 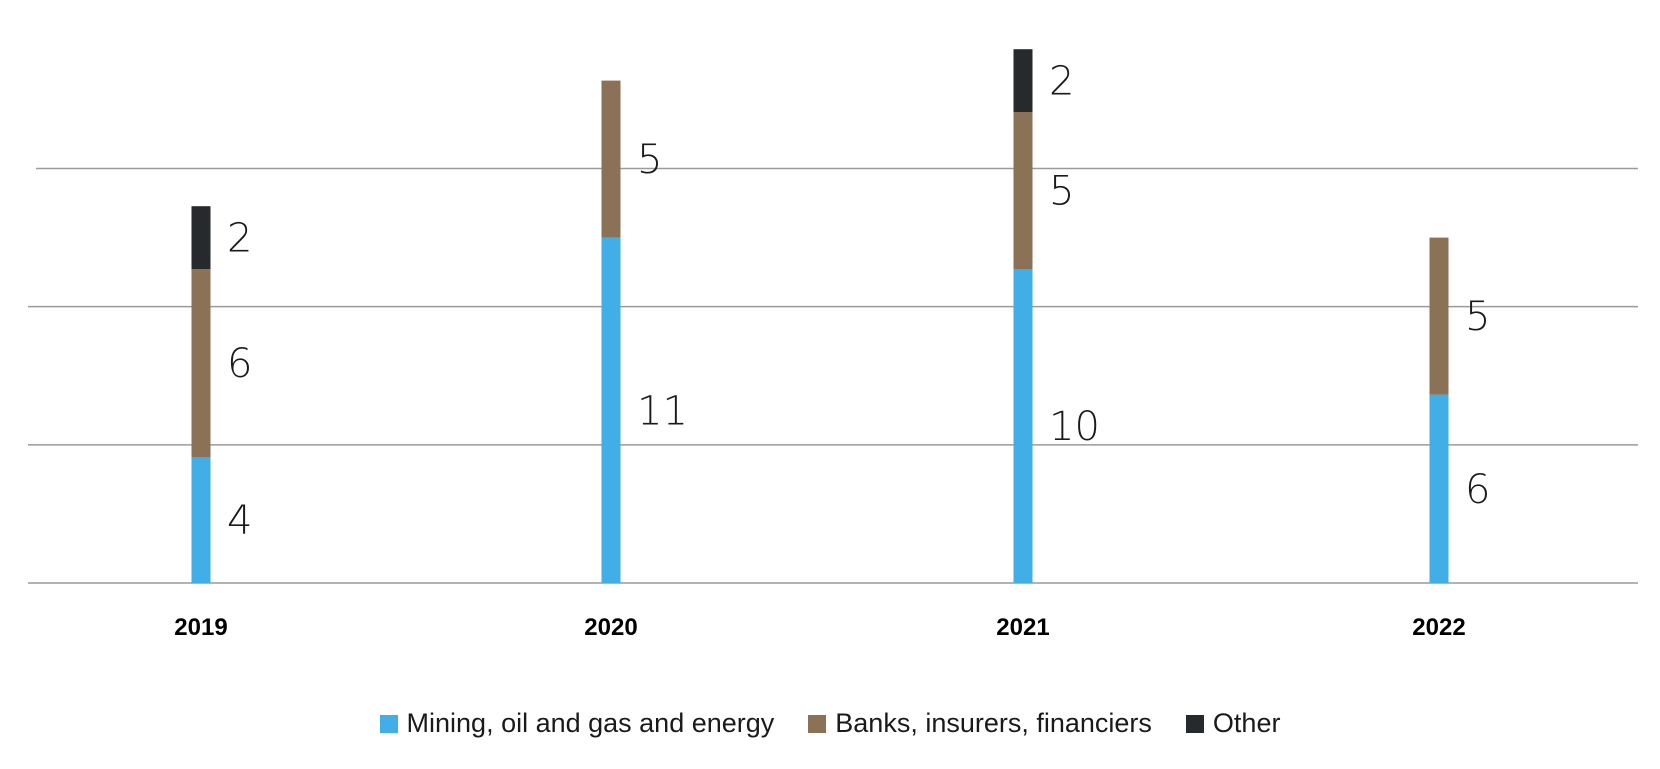 I want to click on data-label: 10, so click(x=1074, y=427).